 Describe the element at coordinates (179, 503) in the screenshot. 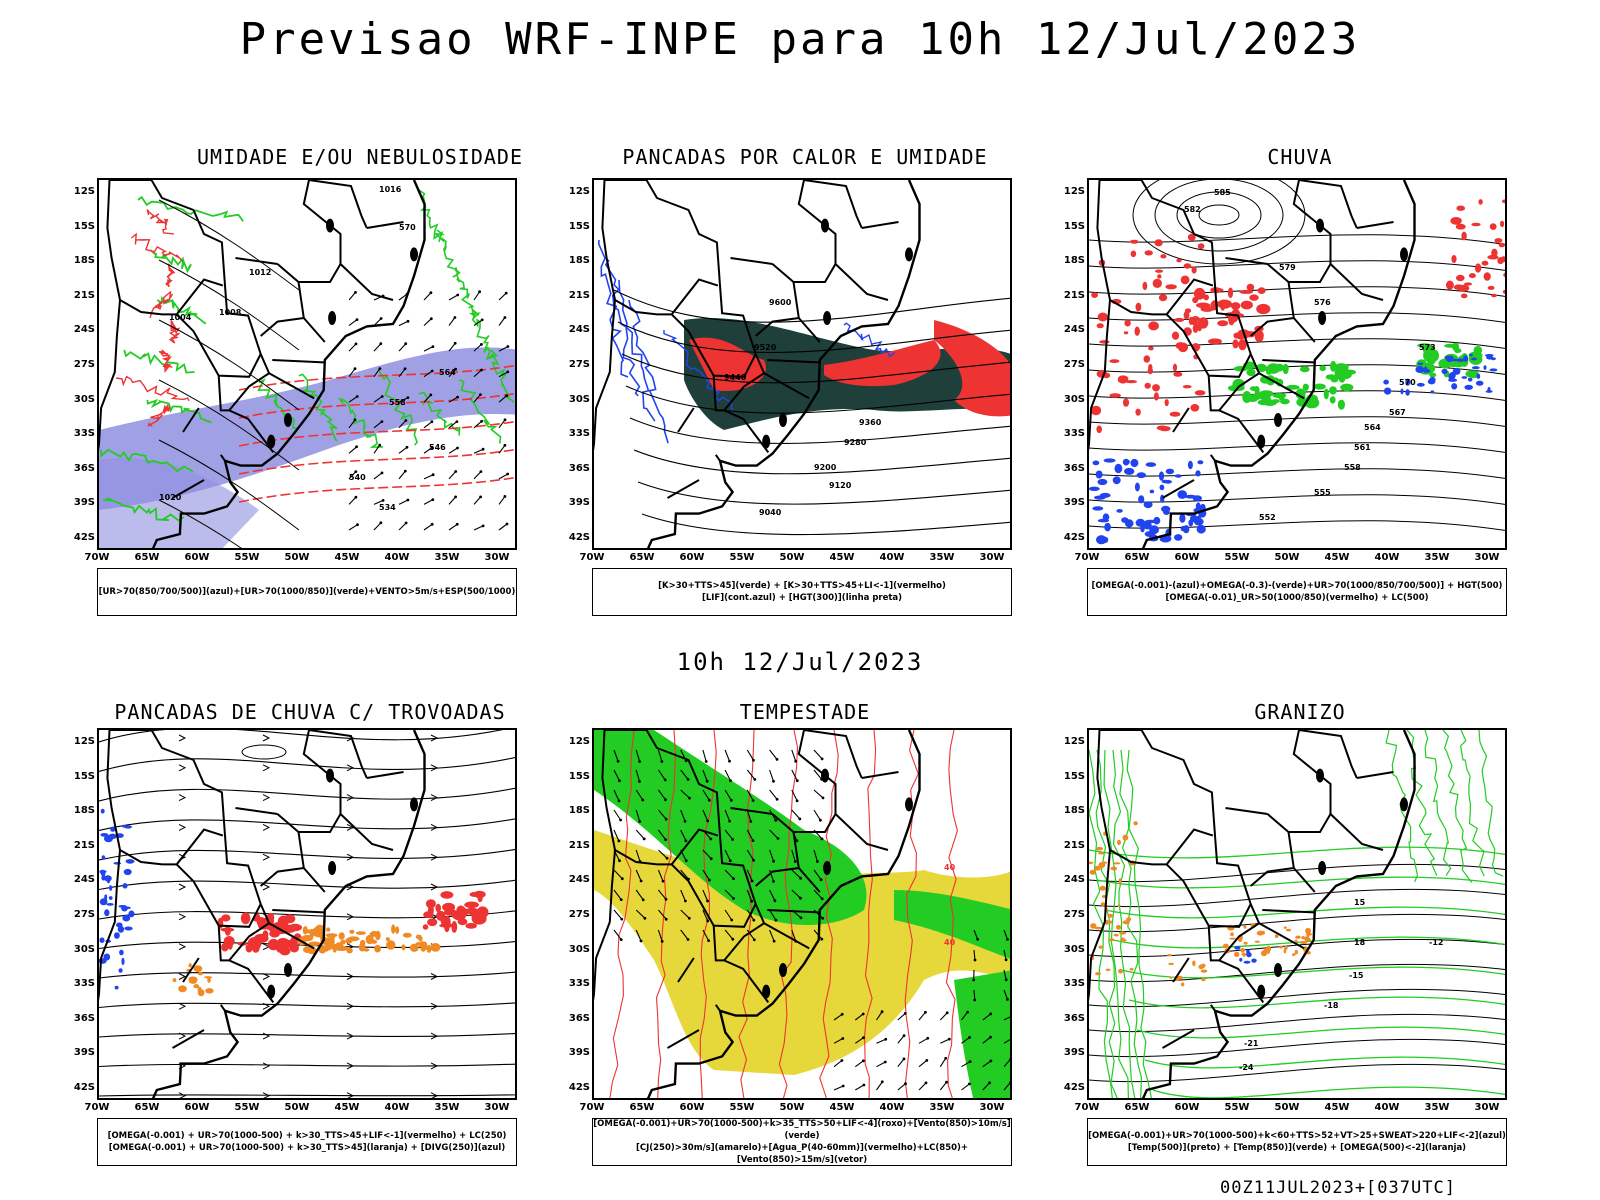

I see `humidity-blob-blue` at that location.